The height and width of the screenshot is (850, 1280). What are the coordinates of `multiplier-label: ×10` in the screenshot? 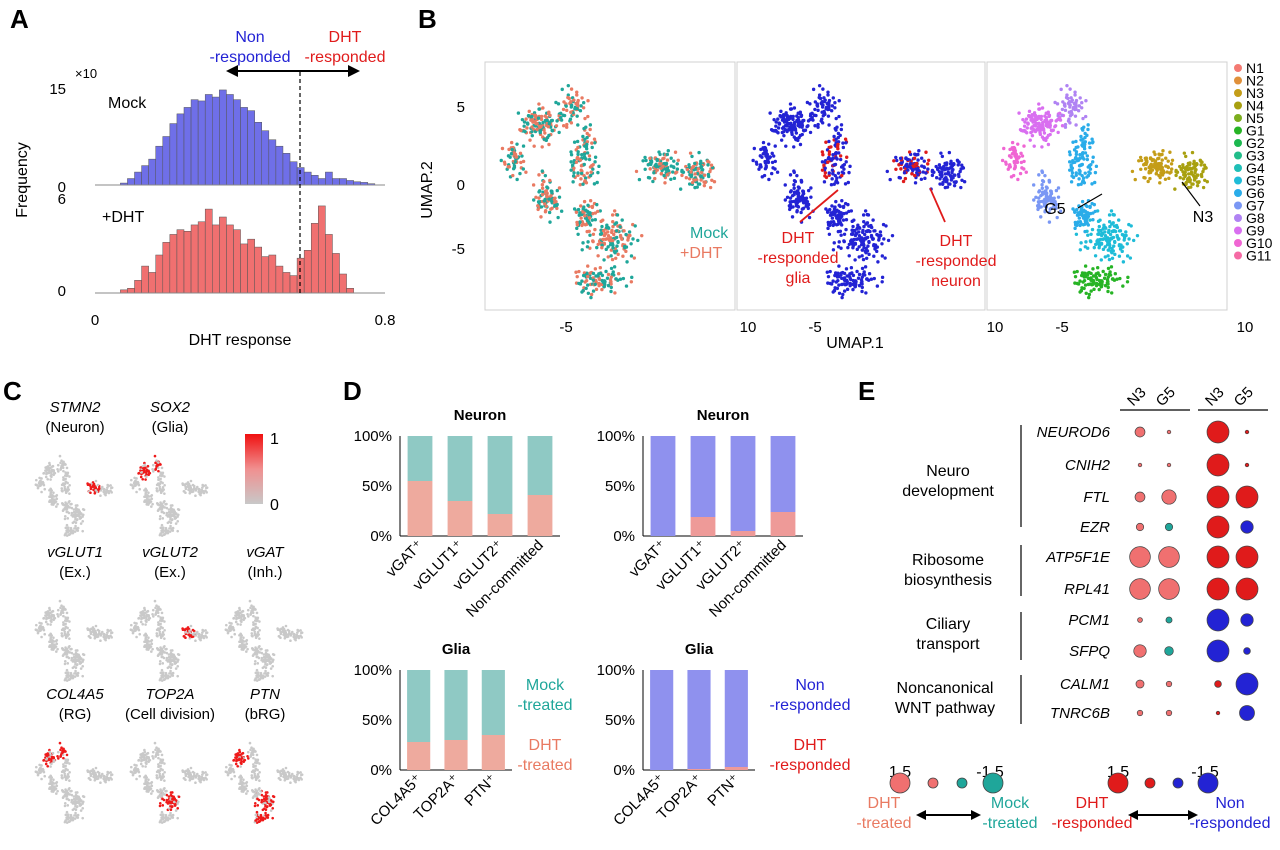 It's located at (86, 73).